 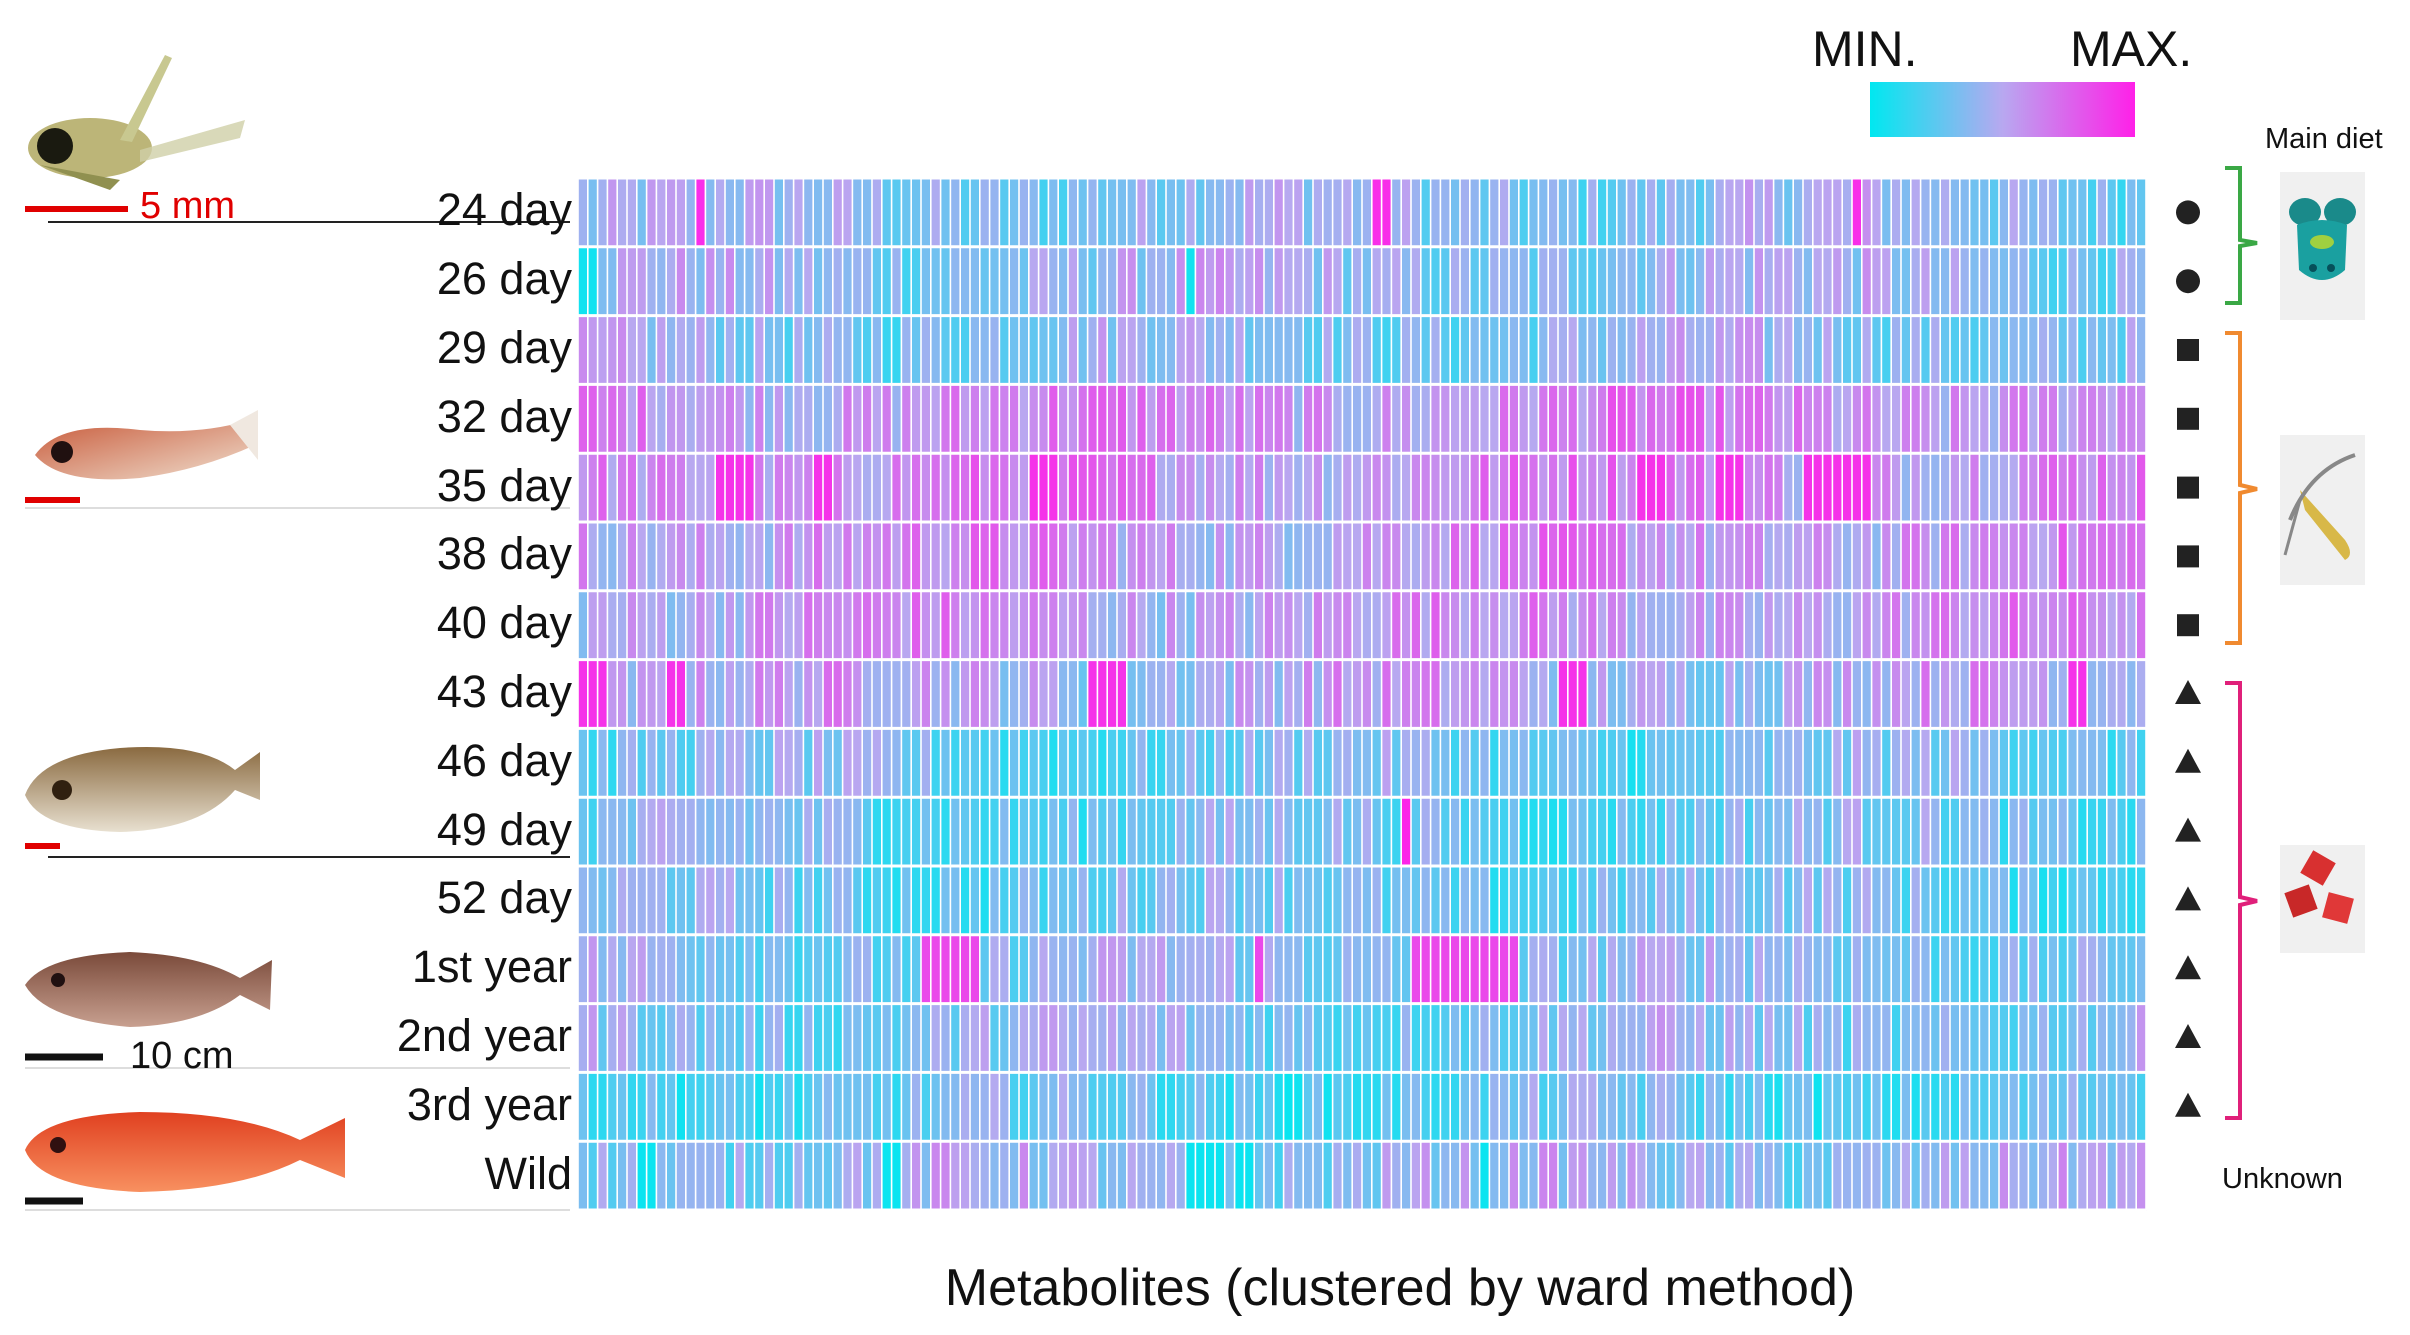 I want to click on colorbar-max-label: MAX., so click(x=2131, y=49).